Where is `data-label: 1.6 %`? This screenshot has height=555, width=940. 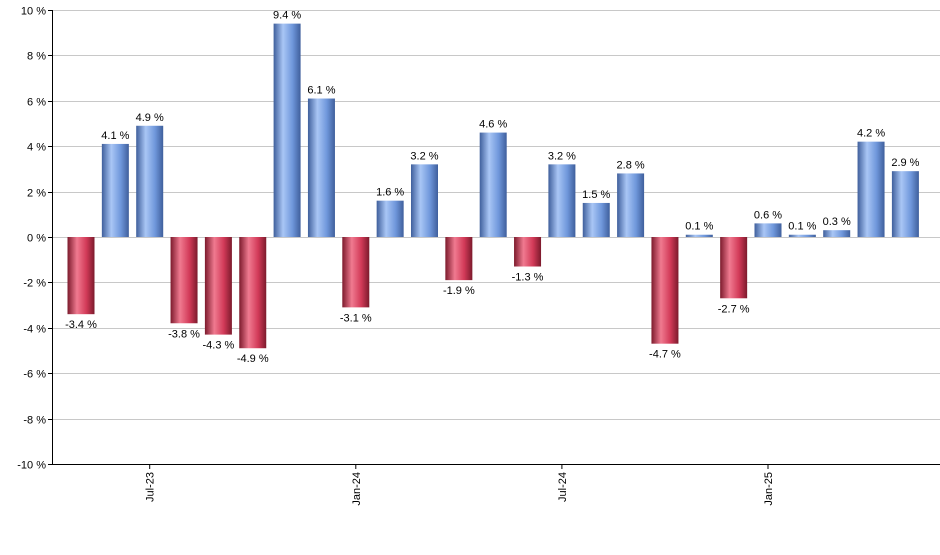
data-label: 1.6 % is located at coordinates (390, 193).